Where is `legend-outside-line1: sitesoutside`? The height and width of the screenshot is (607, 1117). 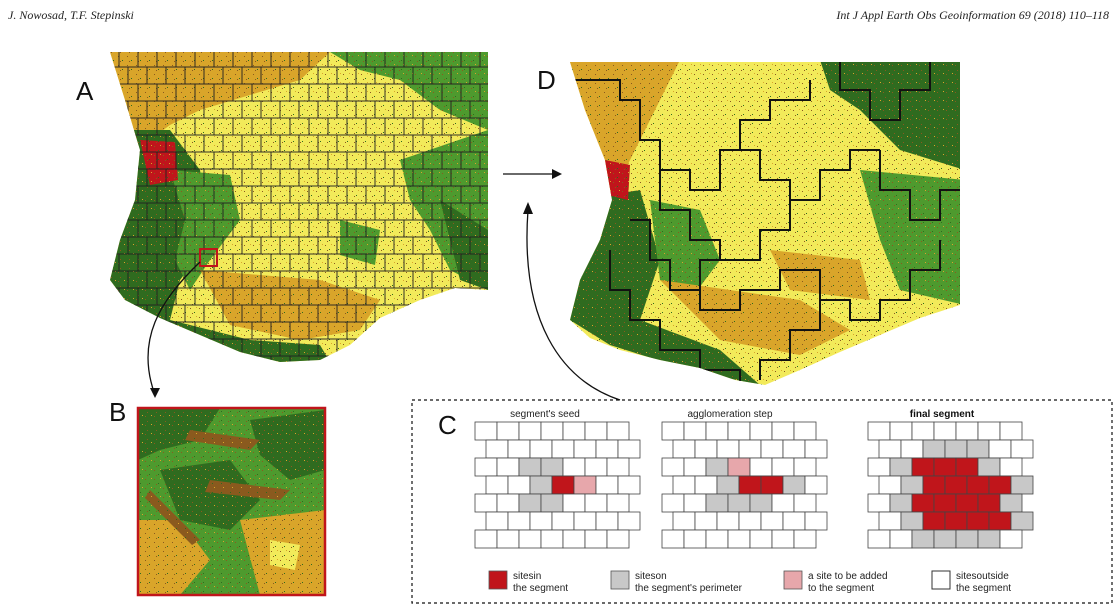 legend-outside-line1: sitesoutside is located at coordinates (982, 576).